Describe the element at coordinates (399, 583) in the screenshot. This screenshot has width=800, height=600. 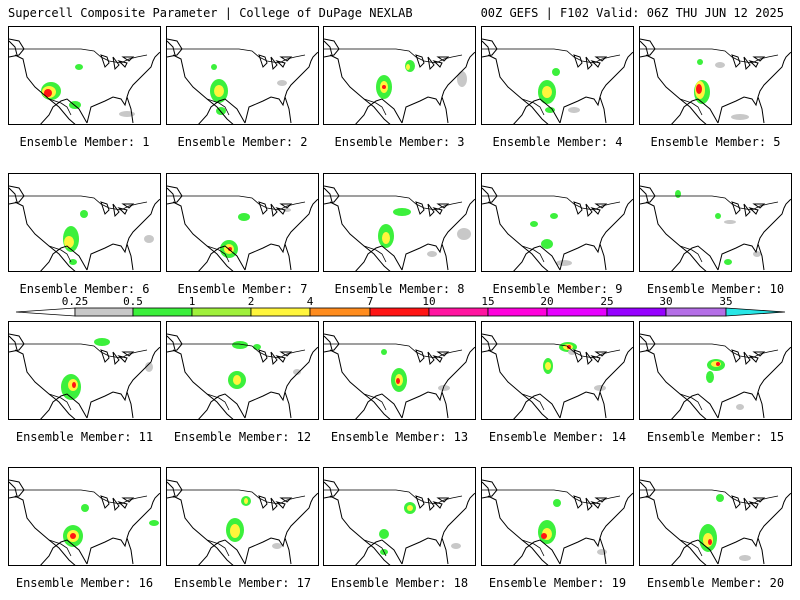
I see `member-caption: Ensemble Member: 18` at that location.